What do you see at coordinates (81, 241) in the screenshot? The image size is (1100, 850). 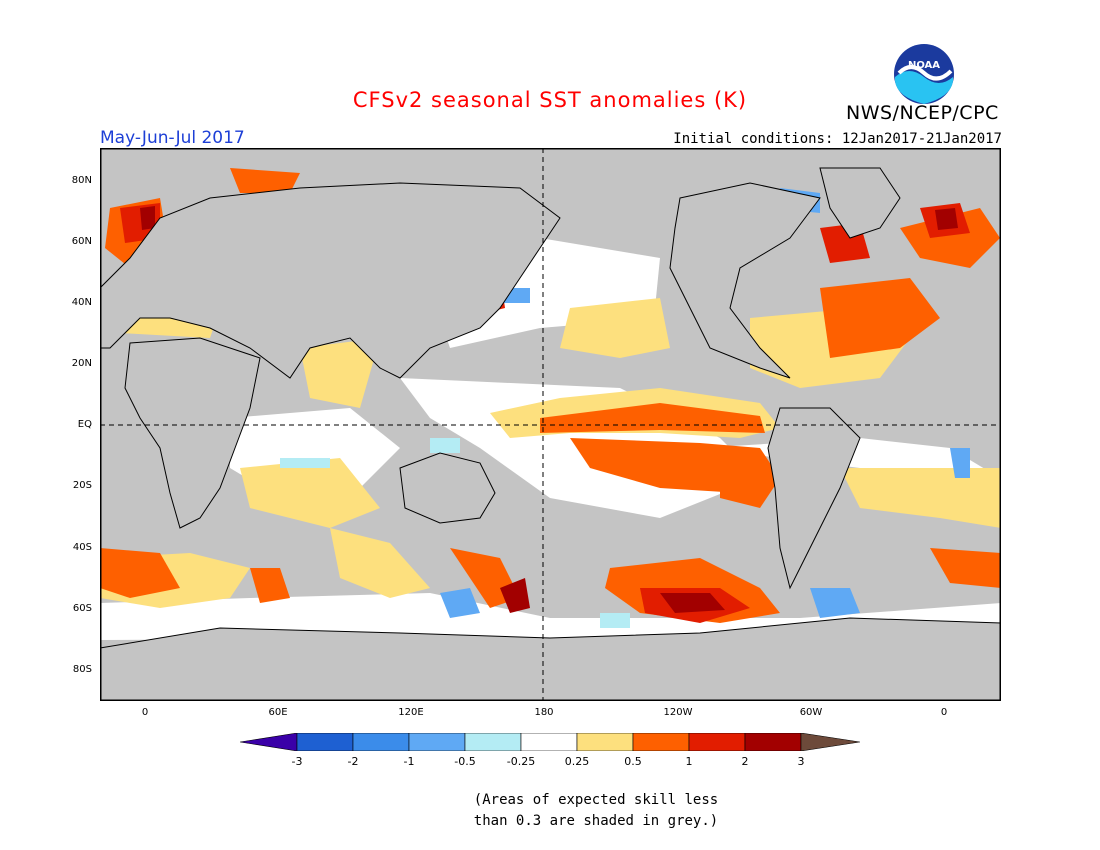 I see `lat-label: 60N` at bounding box center [81, 241].